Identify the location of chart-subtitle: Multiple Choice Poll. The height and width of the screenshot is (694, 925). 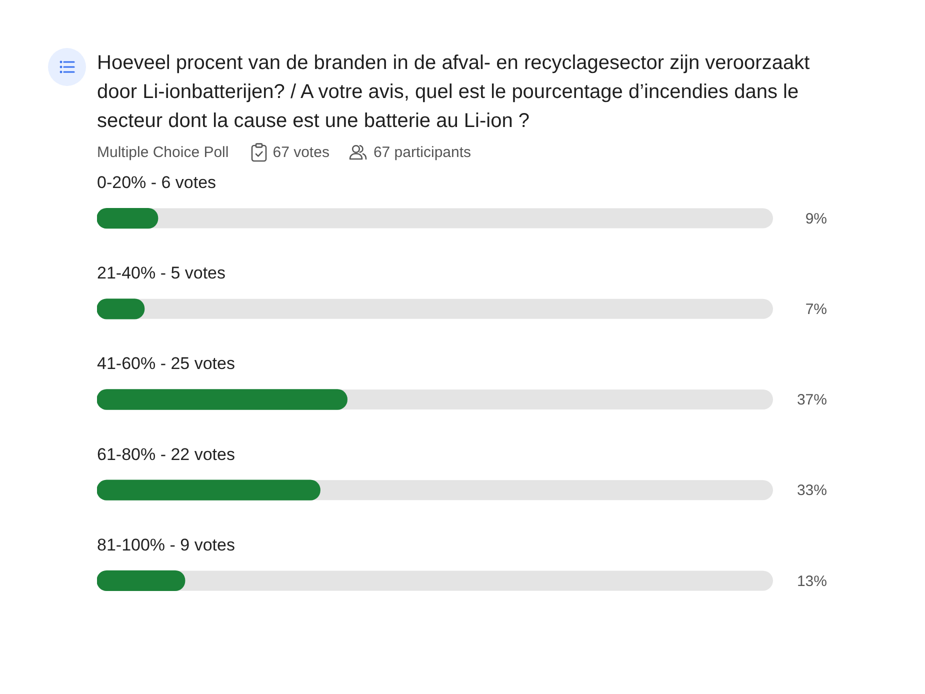
(163, 152).